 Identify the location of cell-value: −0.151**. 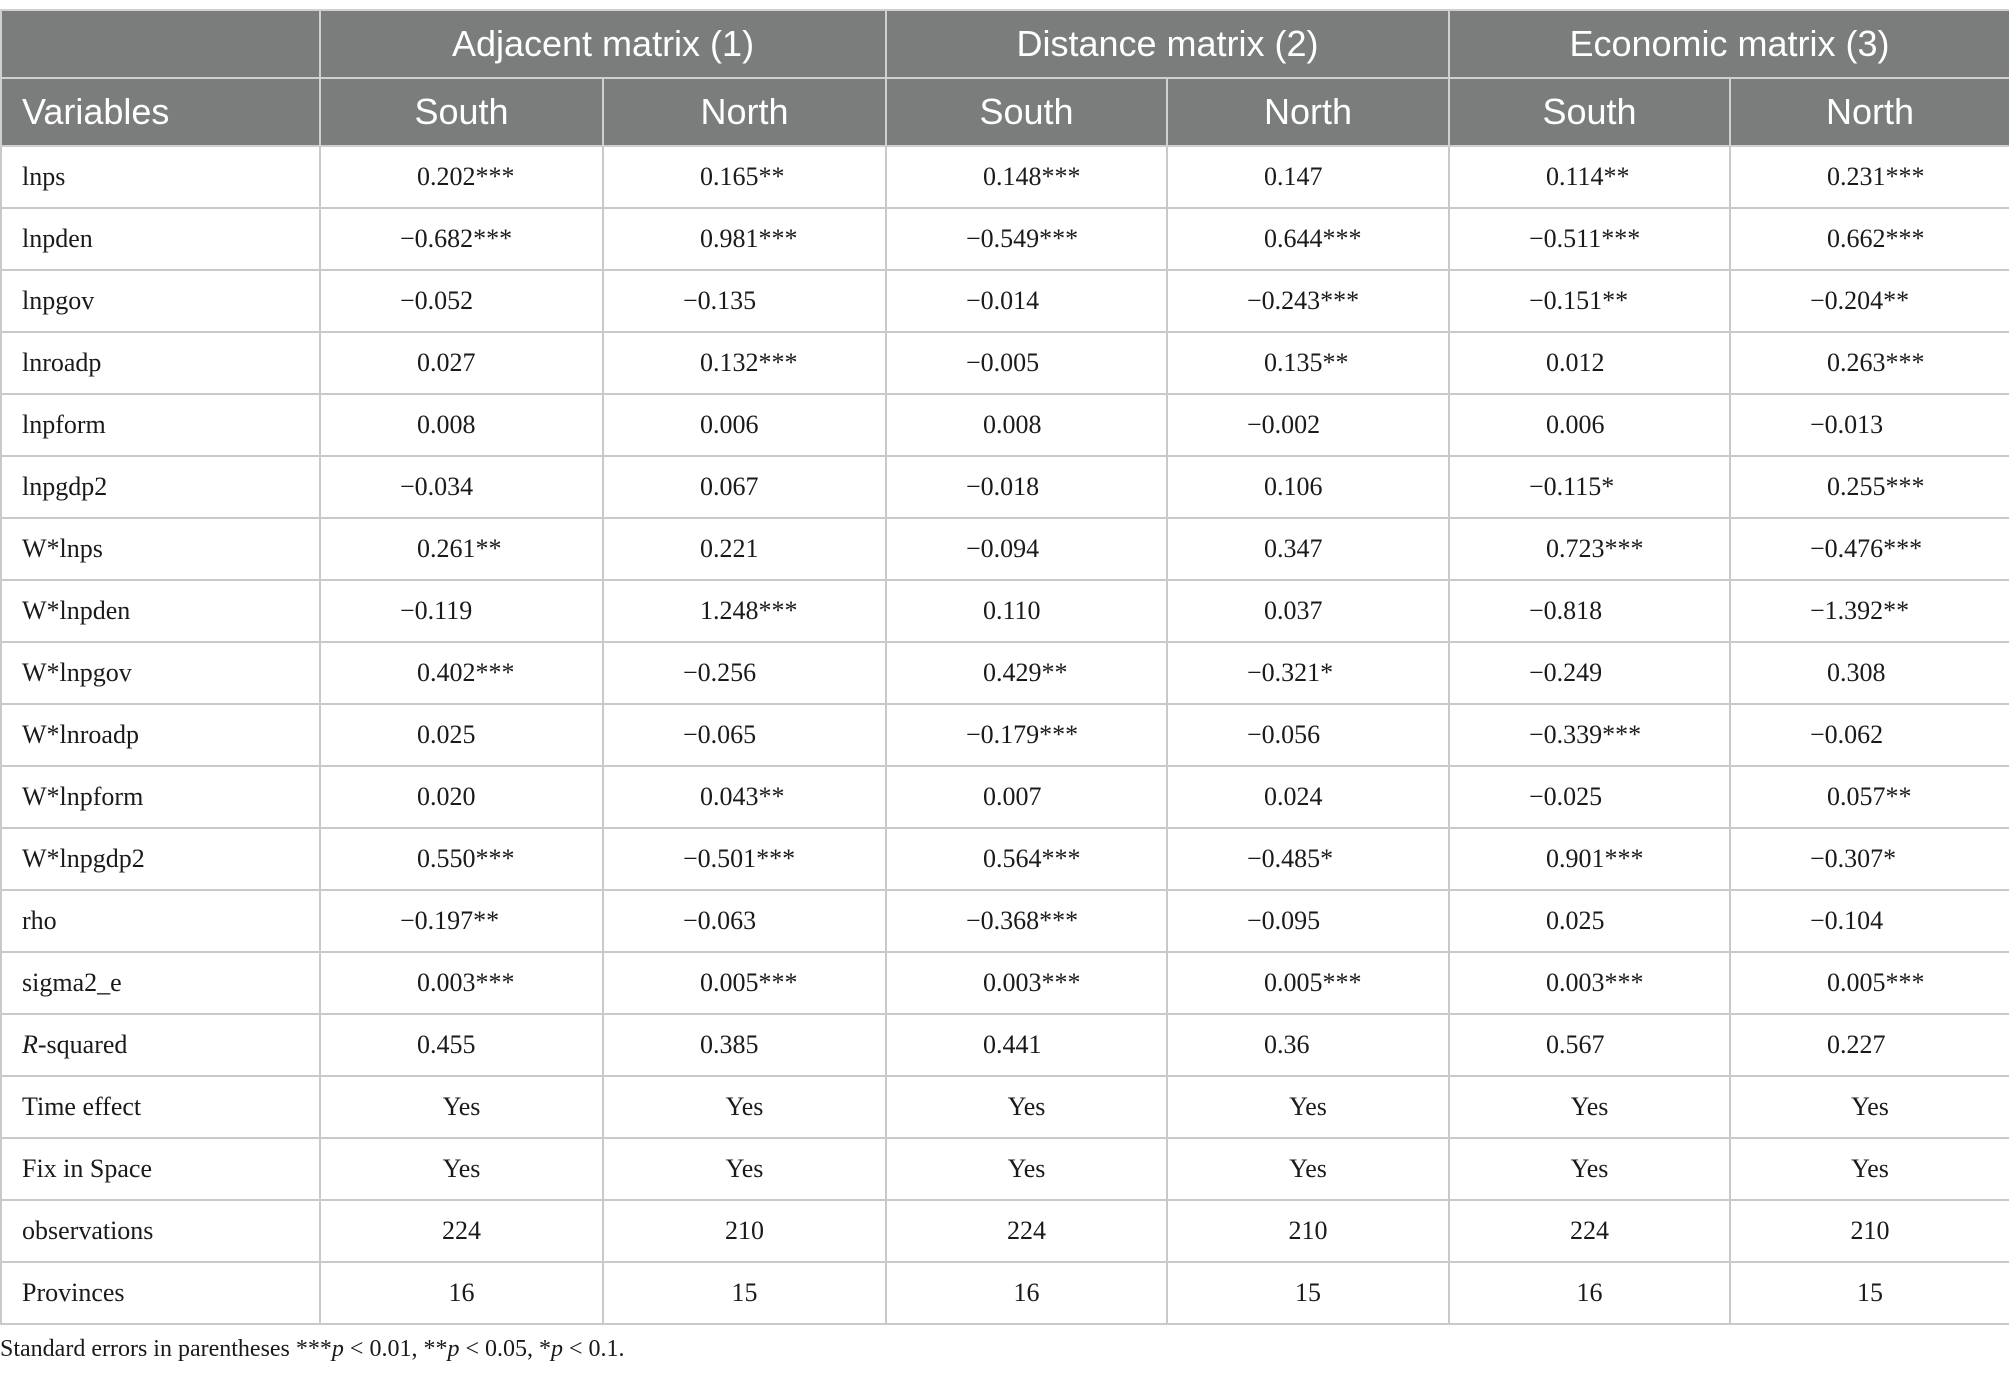
(1579, 300).